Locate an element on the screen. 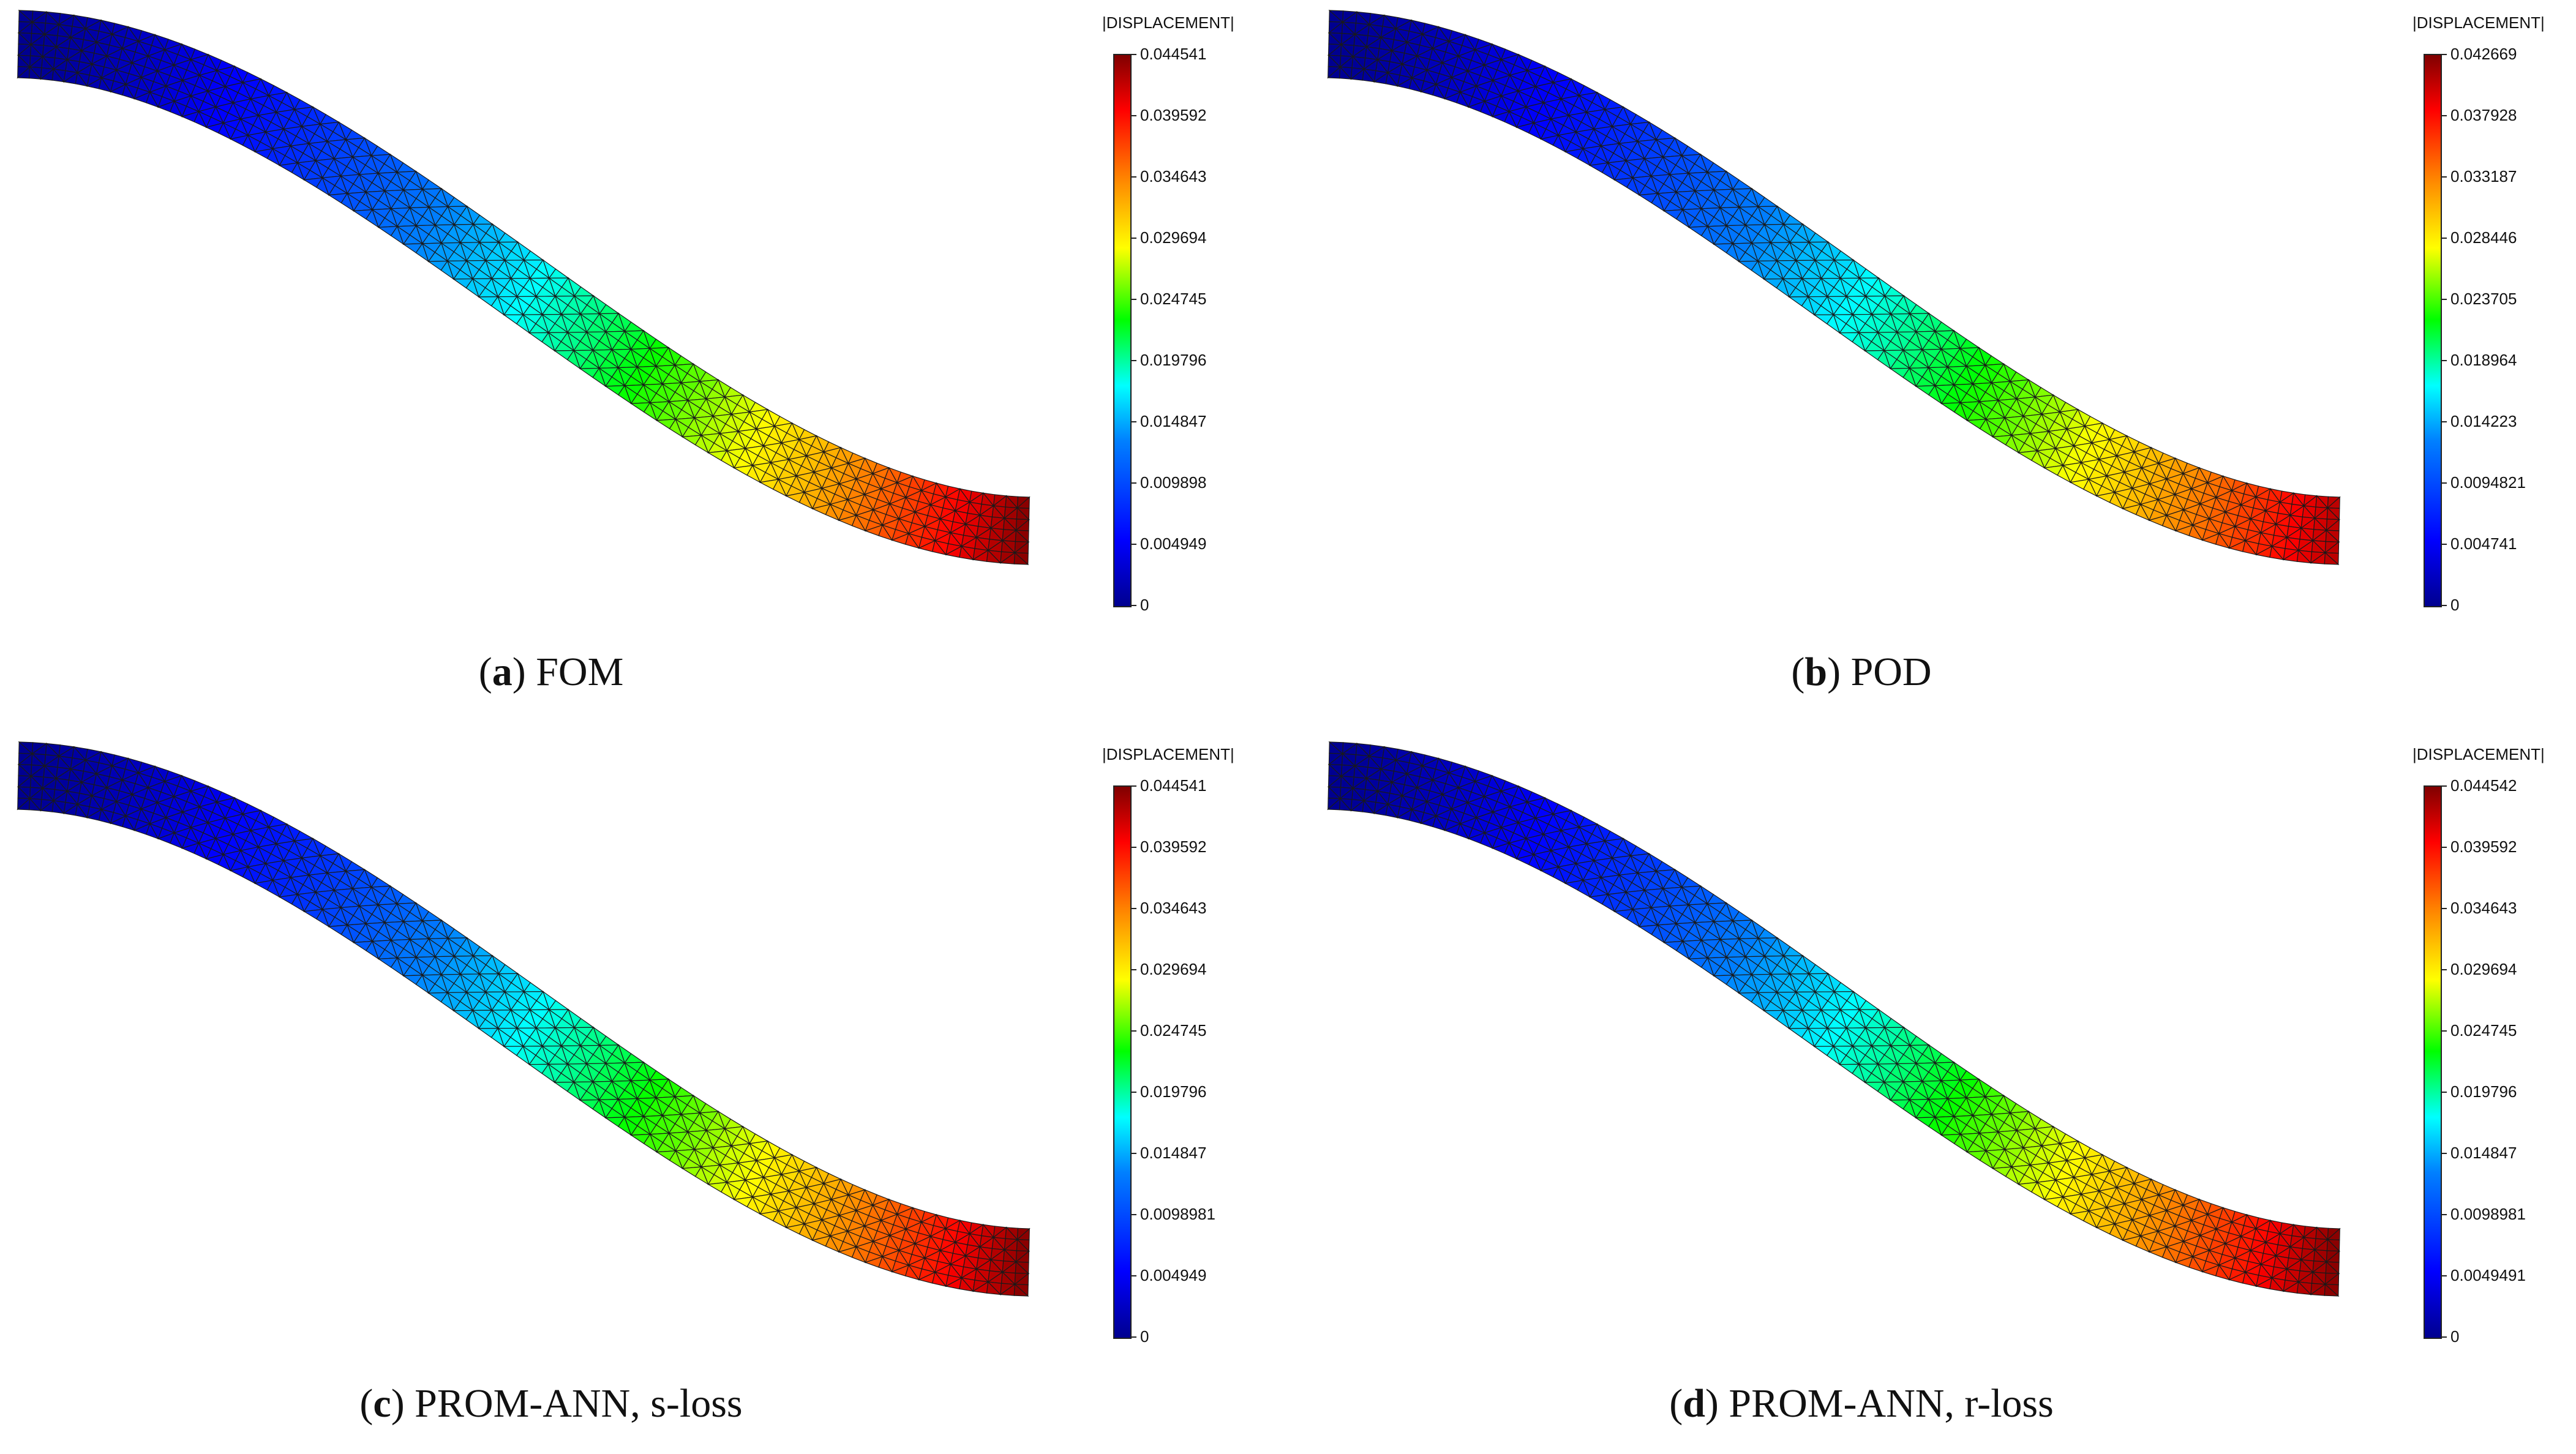  colorbar-tick-label: 0.044542 is located at coordinates (2483, 785).